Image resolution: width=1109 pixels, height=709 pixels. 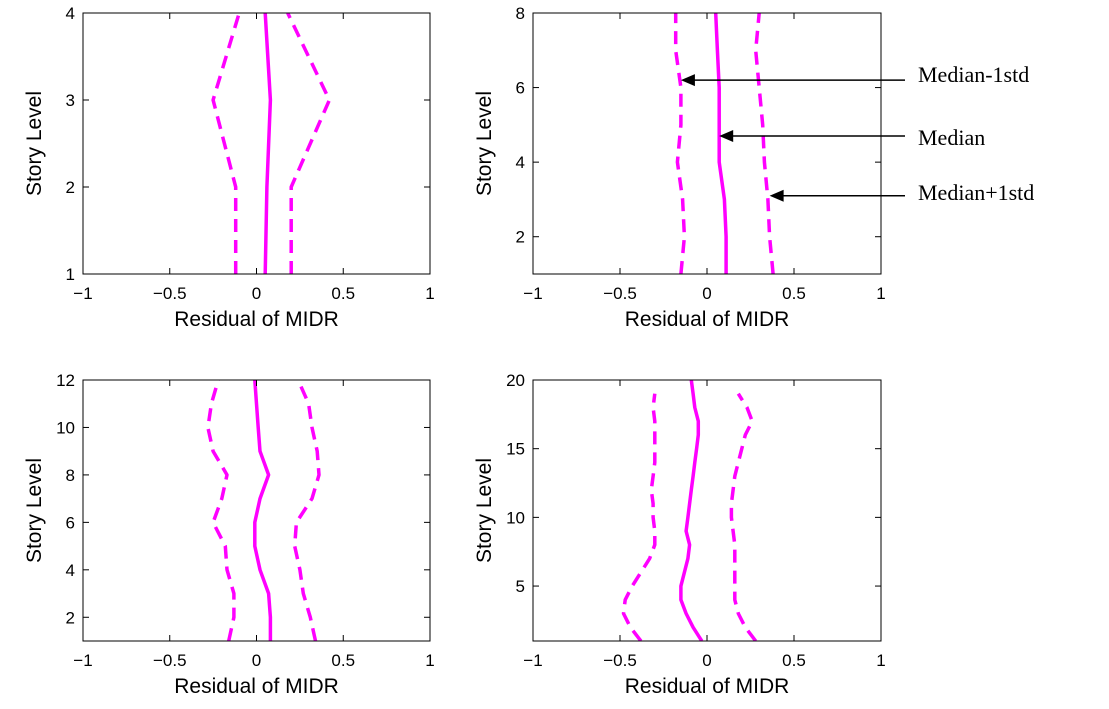 What do you see at coordinates (520, 586) in the screenshot?
I see `y-tick-label: 5` at bounding box center [520, 586].